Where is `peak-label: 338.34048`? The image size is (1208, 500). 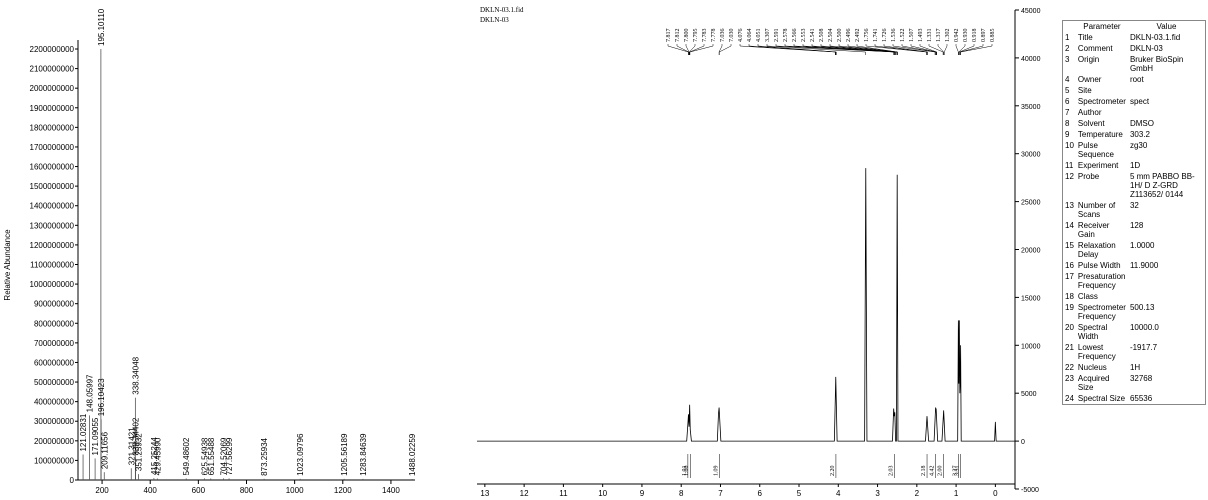 peak-label: 338.34048 is located at coordinates (135, 375).